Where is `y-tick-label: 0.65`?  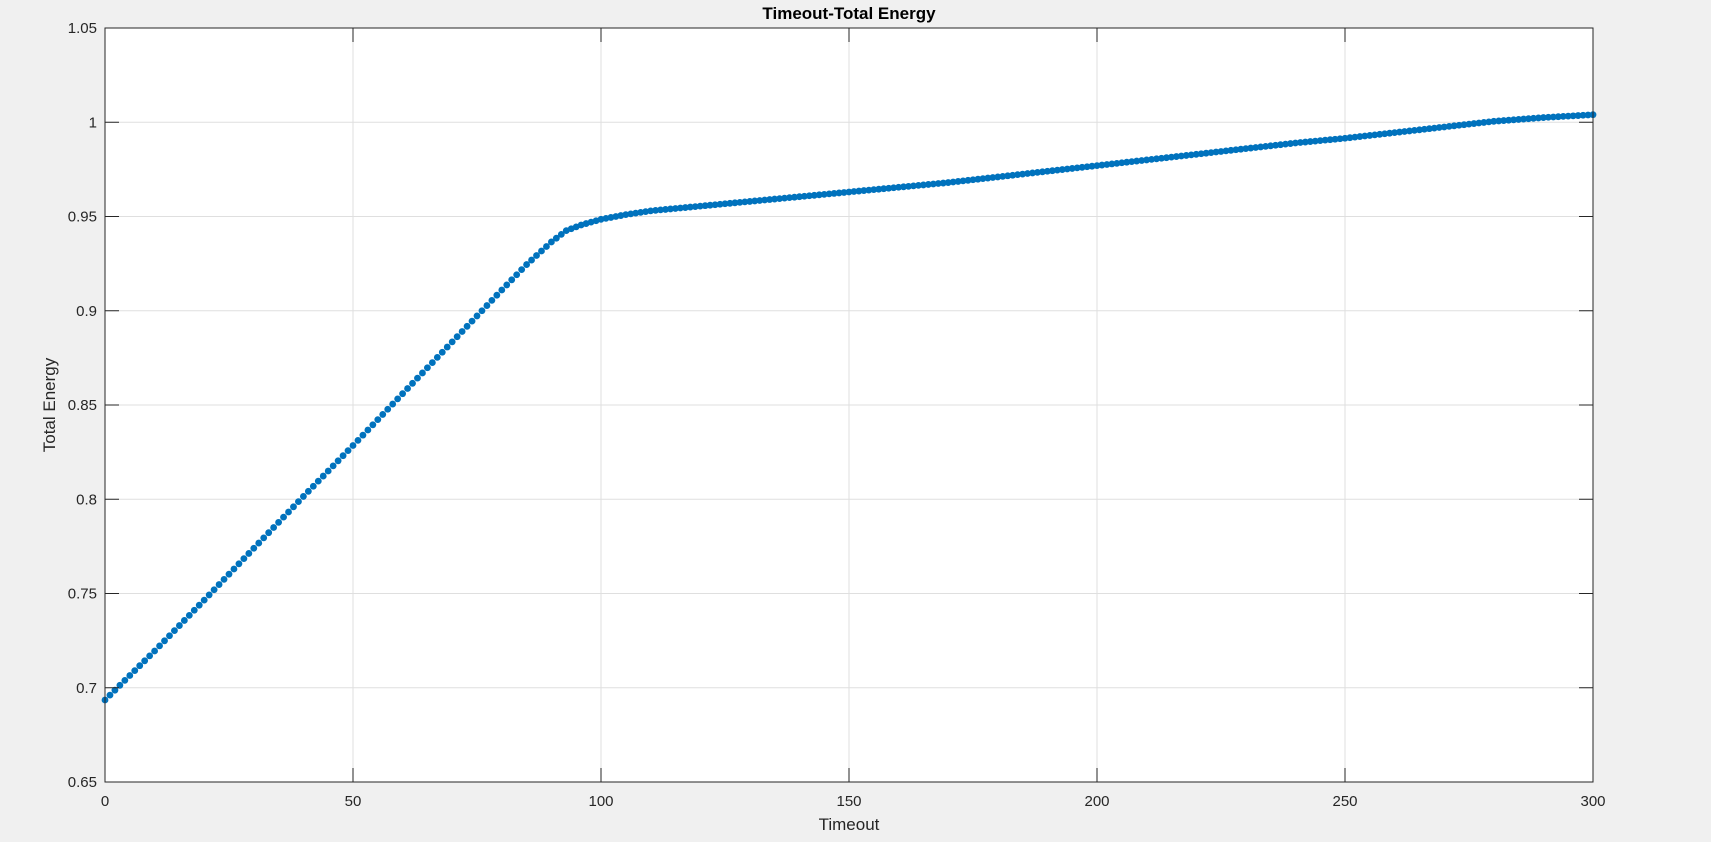 y-tick-label: 0.65 is located at coordinates (82, 782).